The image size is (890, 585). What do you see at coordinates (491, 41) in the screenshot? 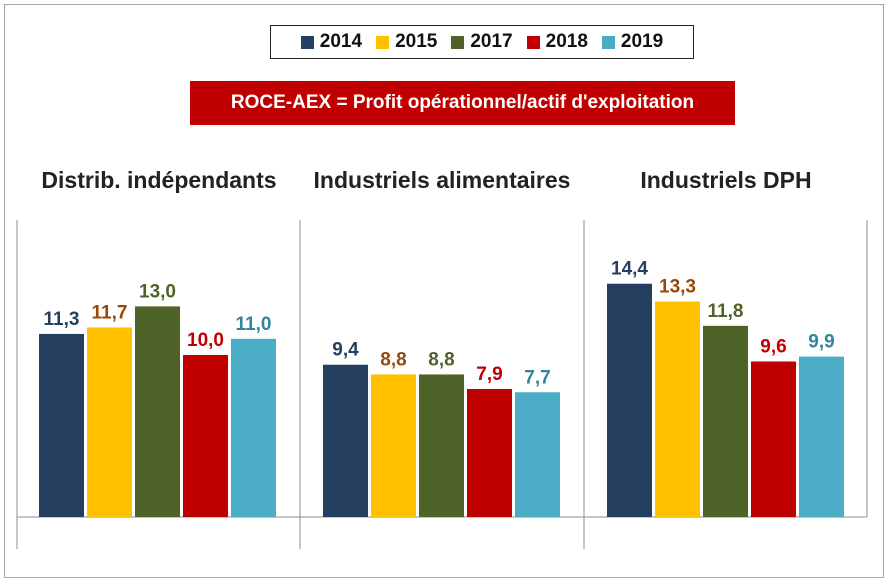
I see `legend-label: 2017` at bounding box center [491, 41].